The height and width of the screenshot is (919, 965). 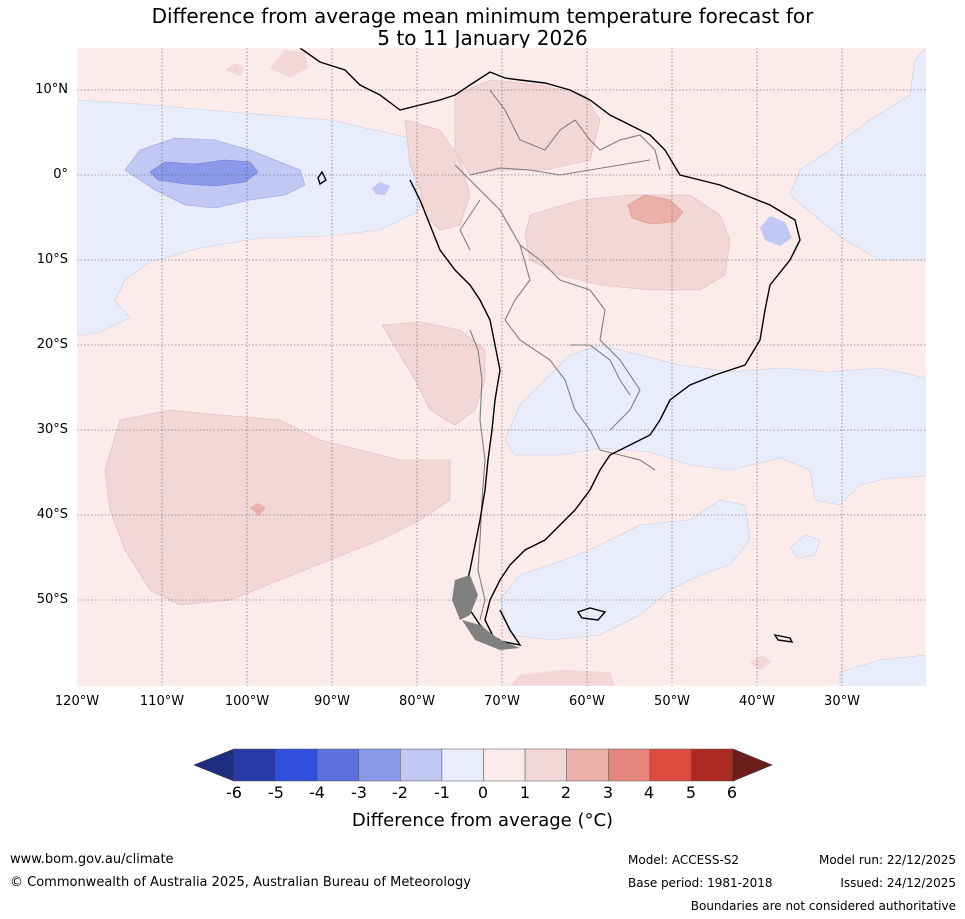 What do you see at coordinates (587, 701) in the screenshot?
I see `lon-label-60w: 60°W` at bounding box center [587, 701].